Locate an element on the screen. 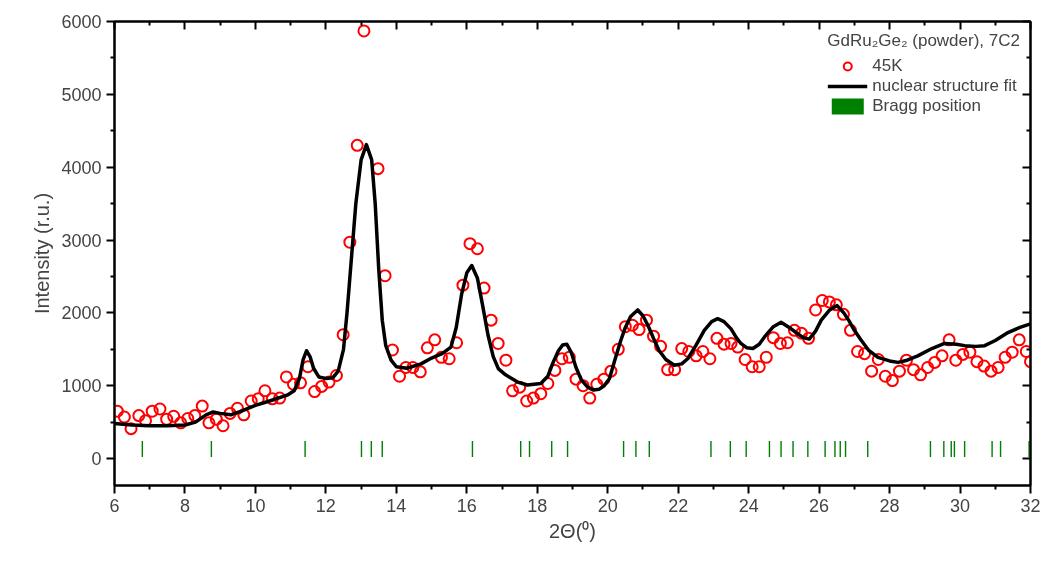  x-tick-label: 8 is located at coordinates (184, 505).